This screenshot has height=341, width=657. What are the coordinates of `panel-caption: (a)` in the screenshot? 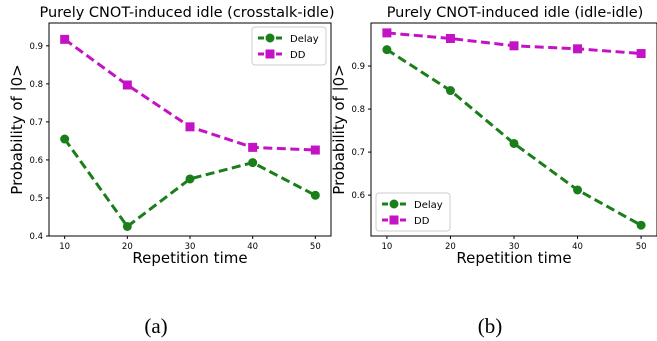 It's located at (155, 326).